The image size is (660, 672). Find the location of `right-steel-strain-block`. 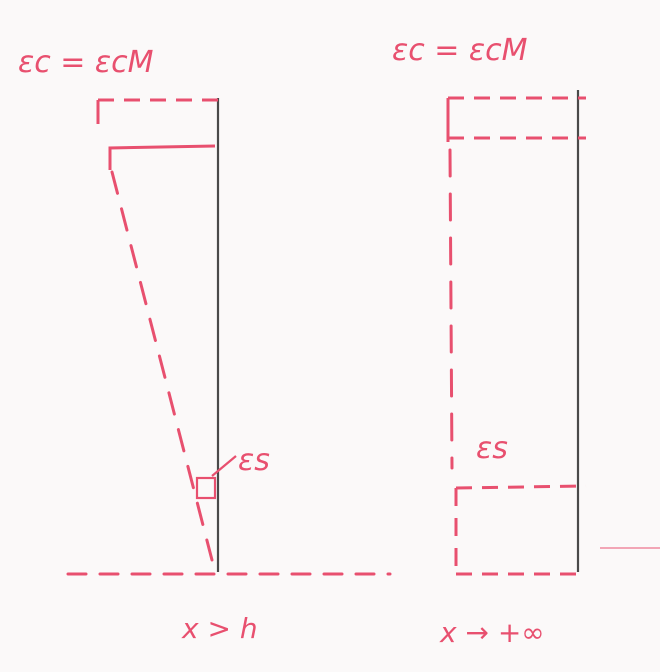

right-steel-strain-block is located at coordinates (521, 530).